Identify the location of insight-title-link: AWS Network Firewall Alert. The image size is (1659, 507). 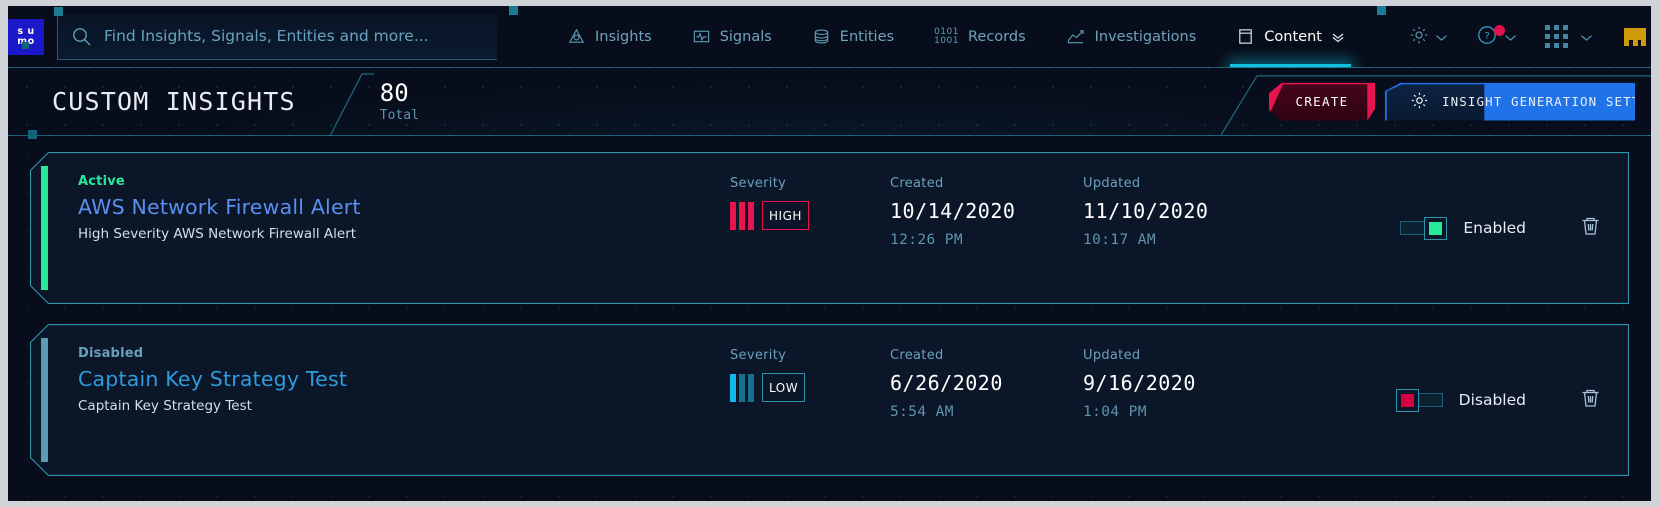
(219, 207).